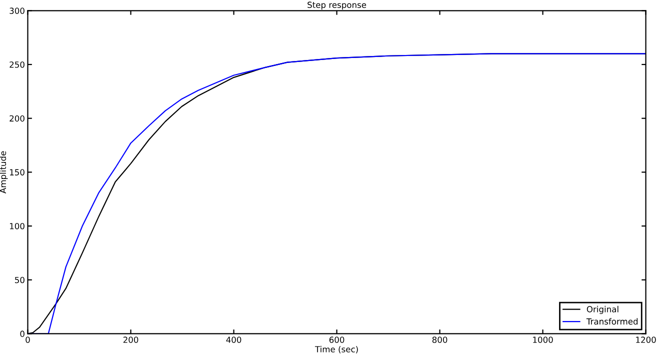 This screenshot has height=355, width=661. I want to click on y-tick-label: 150, so click(17, 172).